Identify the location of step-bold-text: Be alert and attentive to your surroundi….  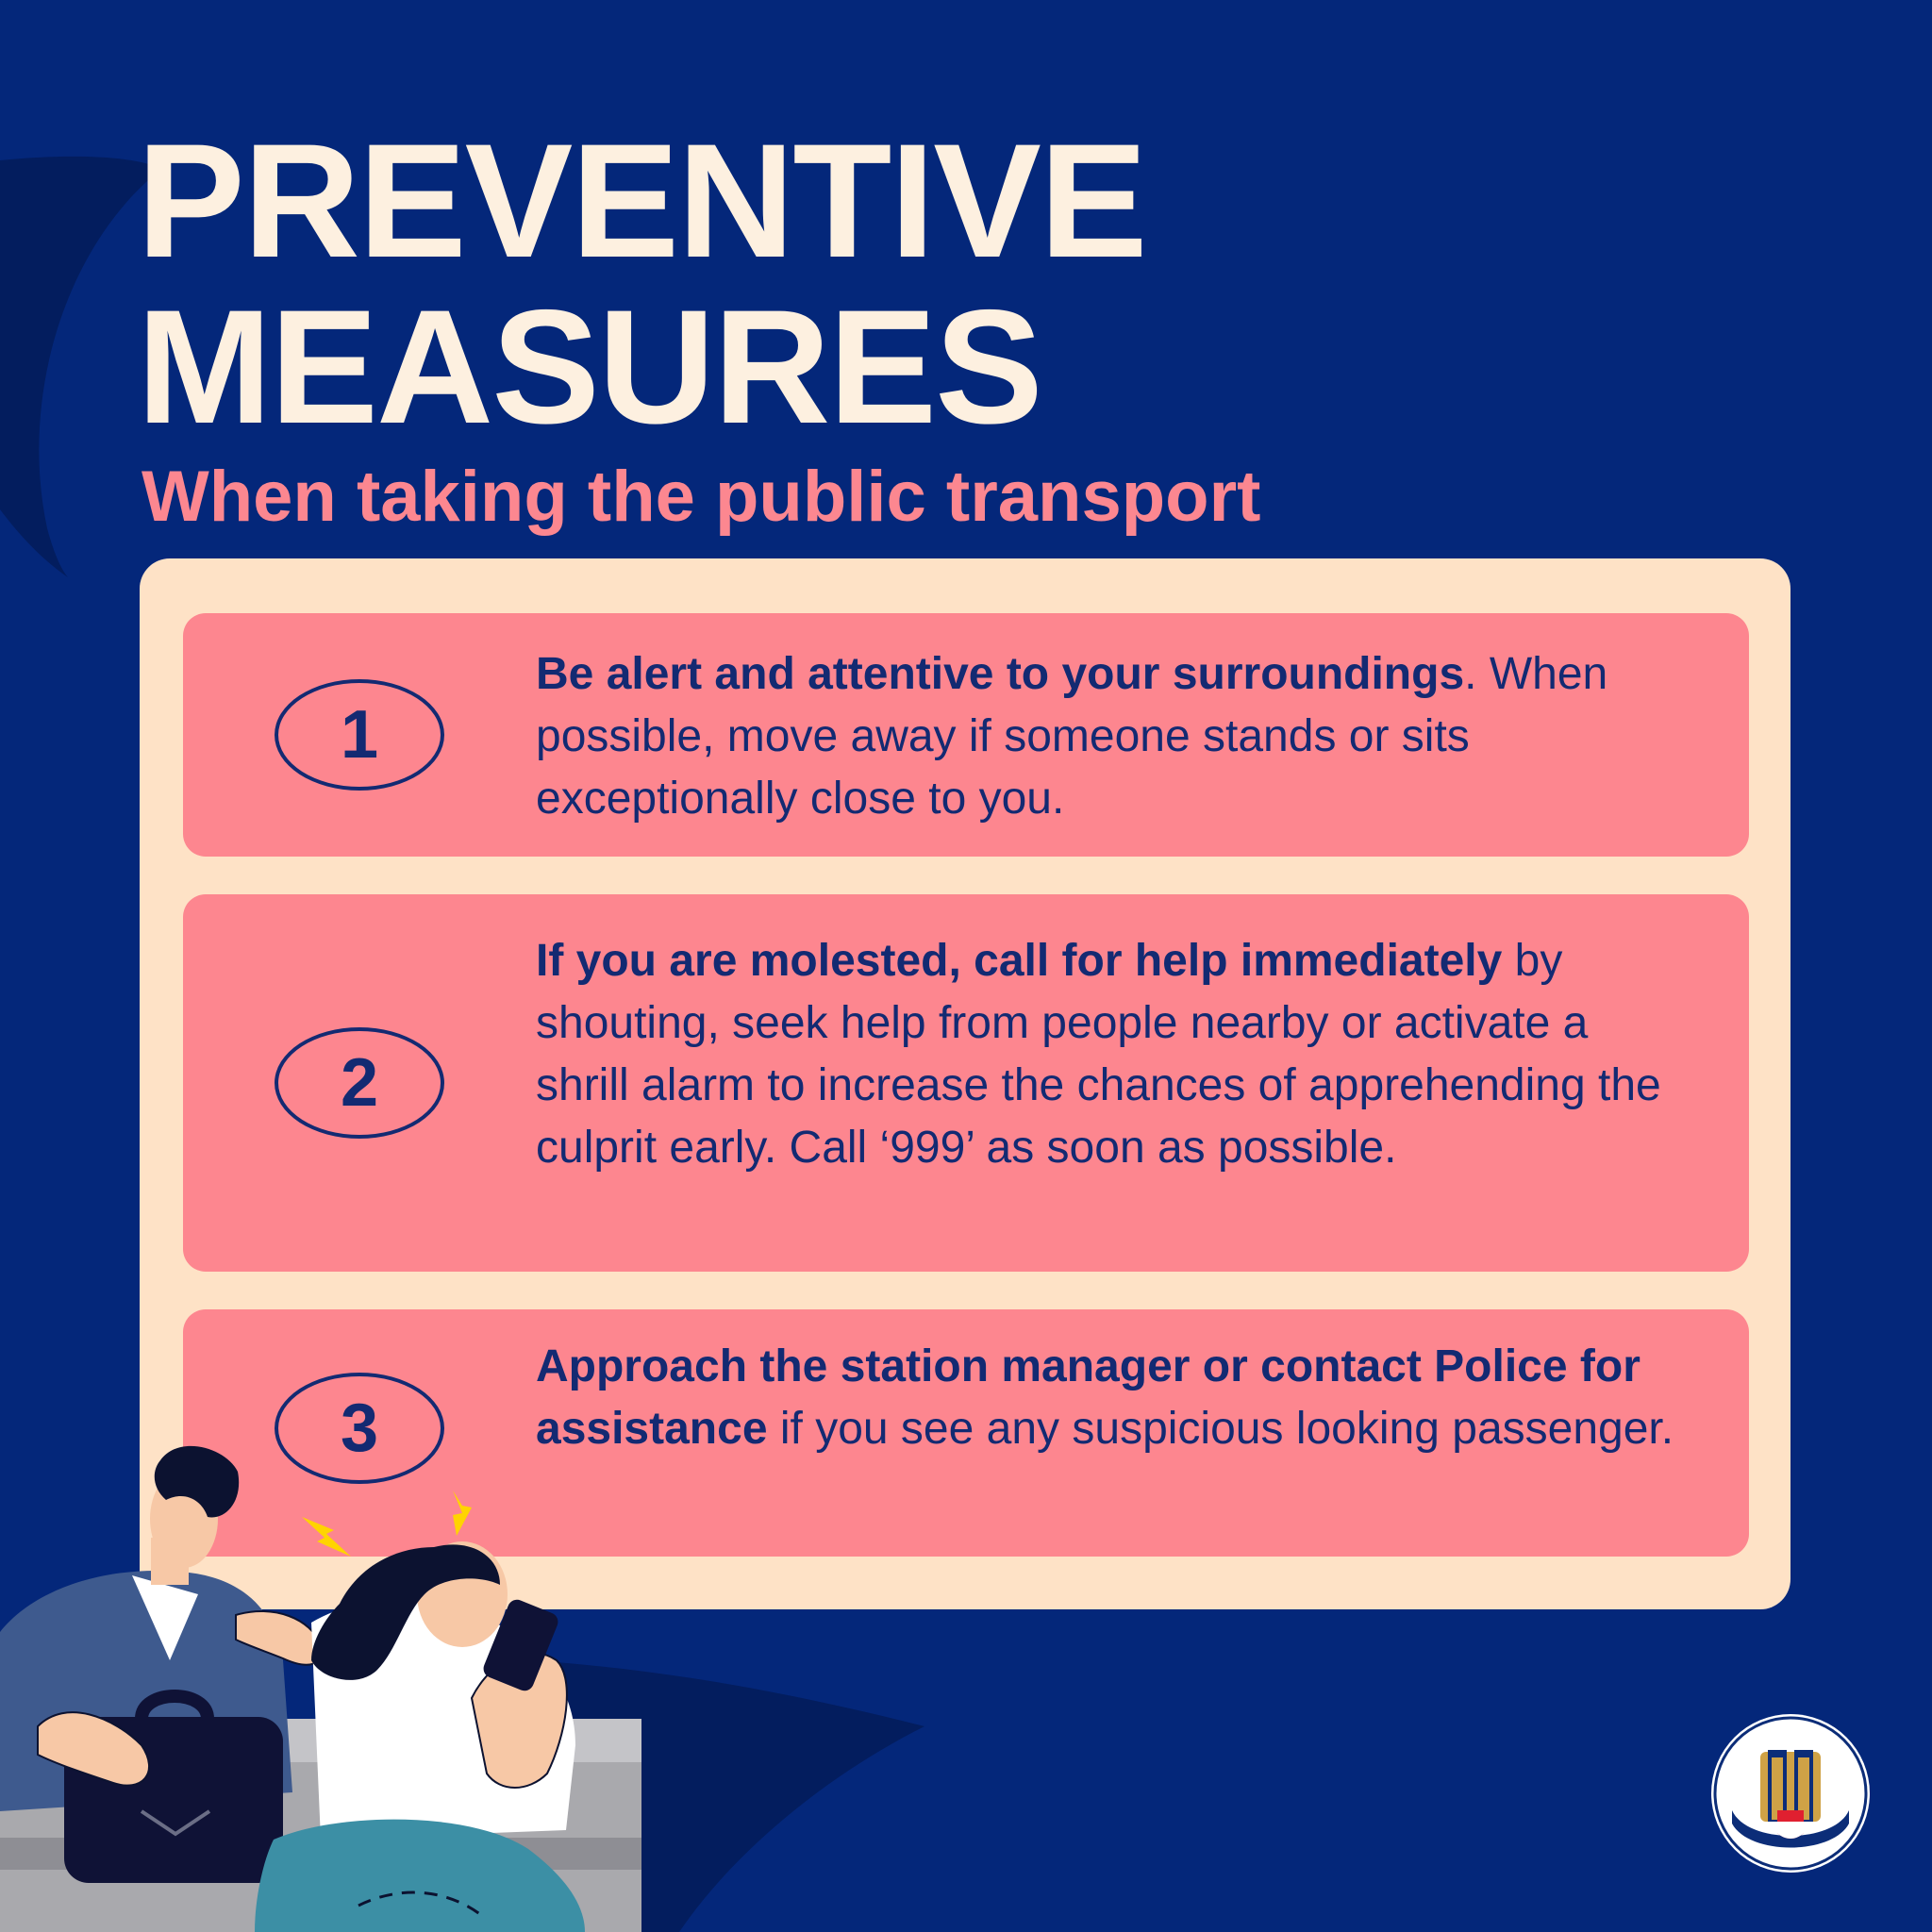
(1001, 674).